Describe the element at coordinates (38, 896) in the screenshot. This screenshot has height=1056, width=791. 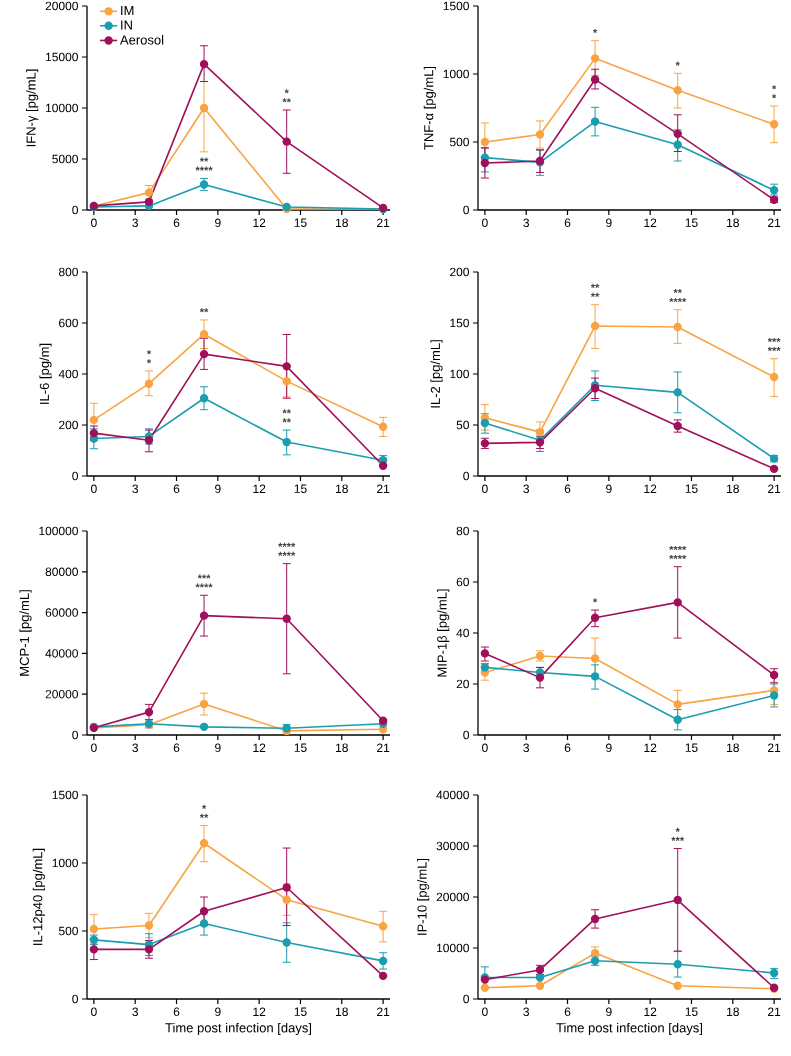
I see `y-axis-title: IL-12p40 [pg/mL]` at that location.